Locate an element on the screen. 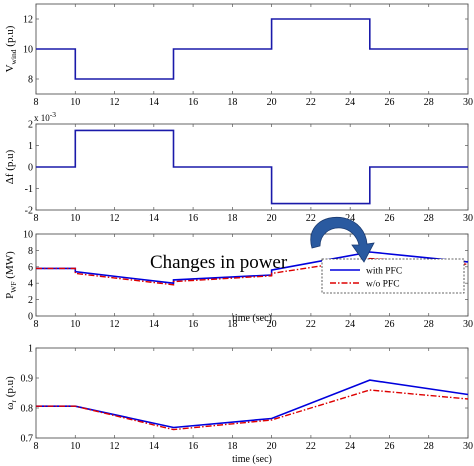 The height and width of the screenshot is (466, 474). annotation-text: Changes in power is located at coordinates (219, 262).